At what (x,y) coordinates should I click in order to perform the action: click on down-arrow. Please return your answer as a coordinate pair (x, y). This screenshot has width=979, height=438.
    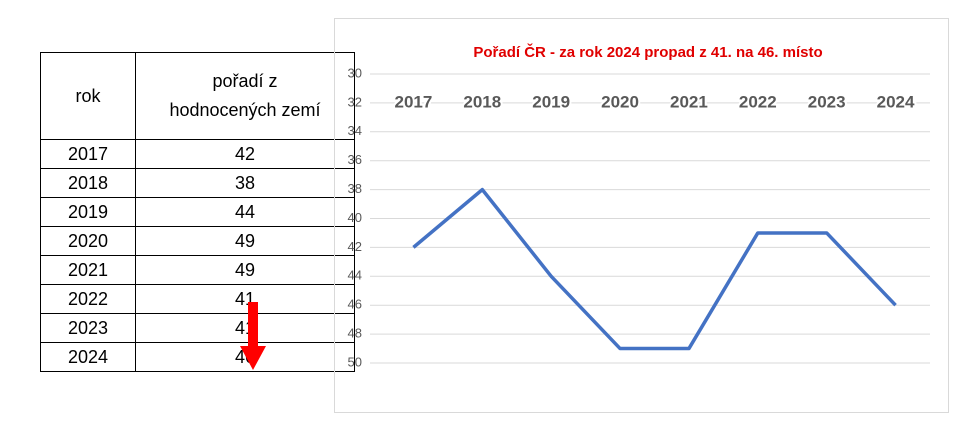
    Looking at the image, I should click on (253, 336).